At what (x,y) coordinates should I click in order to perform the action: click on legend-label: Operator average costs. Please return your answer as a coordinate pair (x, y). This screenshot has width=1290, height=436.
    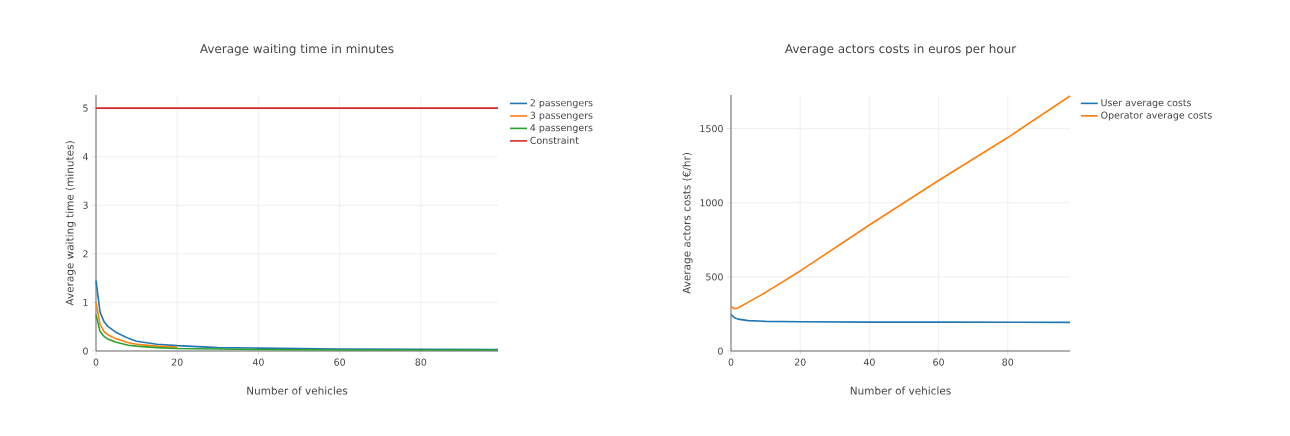
    Looking at the image, I should click on (1156, 116).